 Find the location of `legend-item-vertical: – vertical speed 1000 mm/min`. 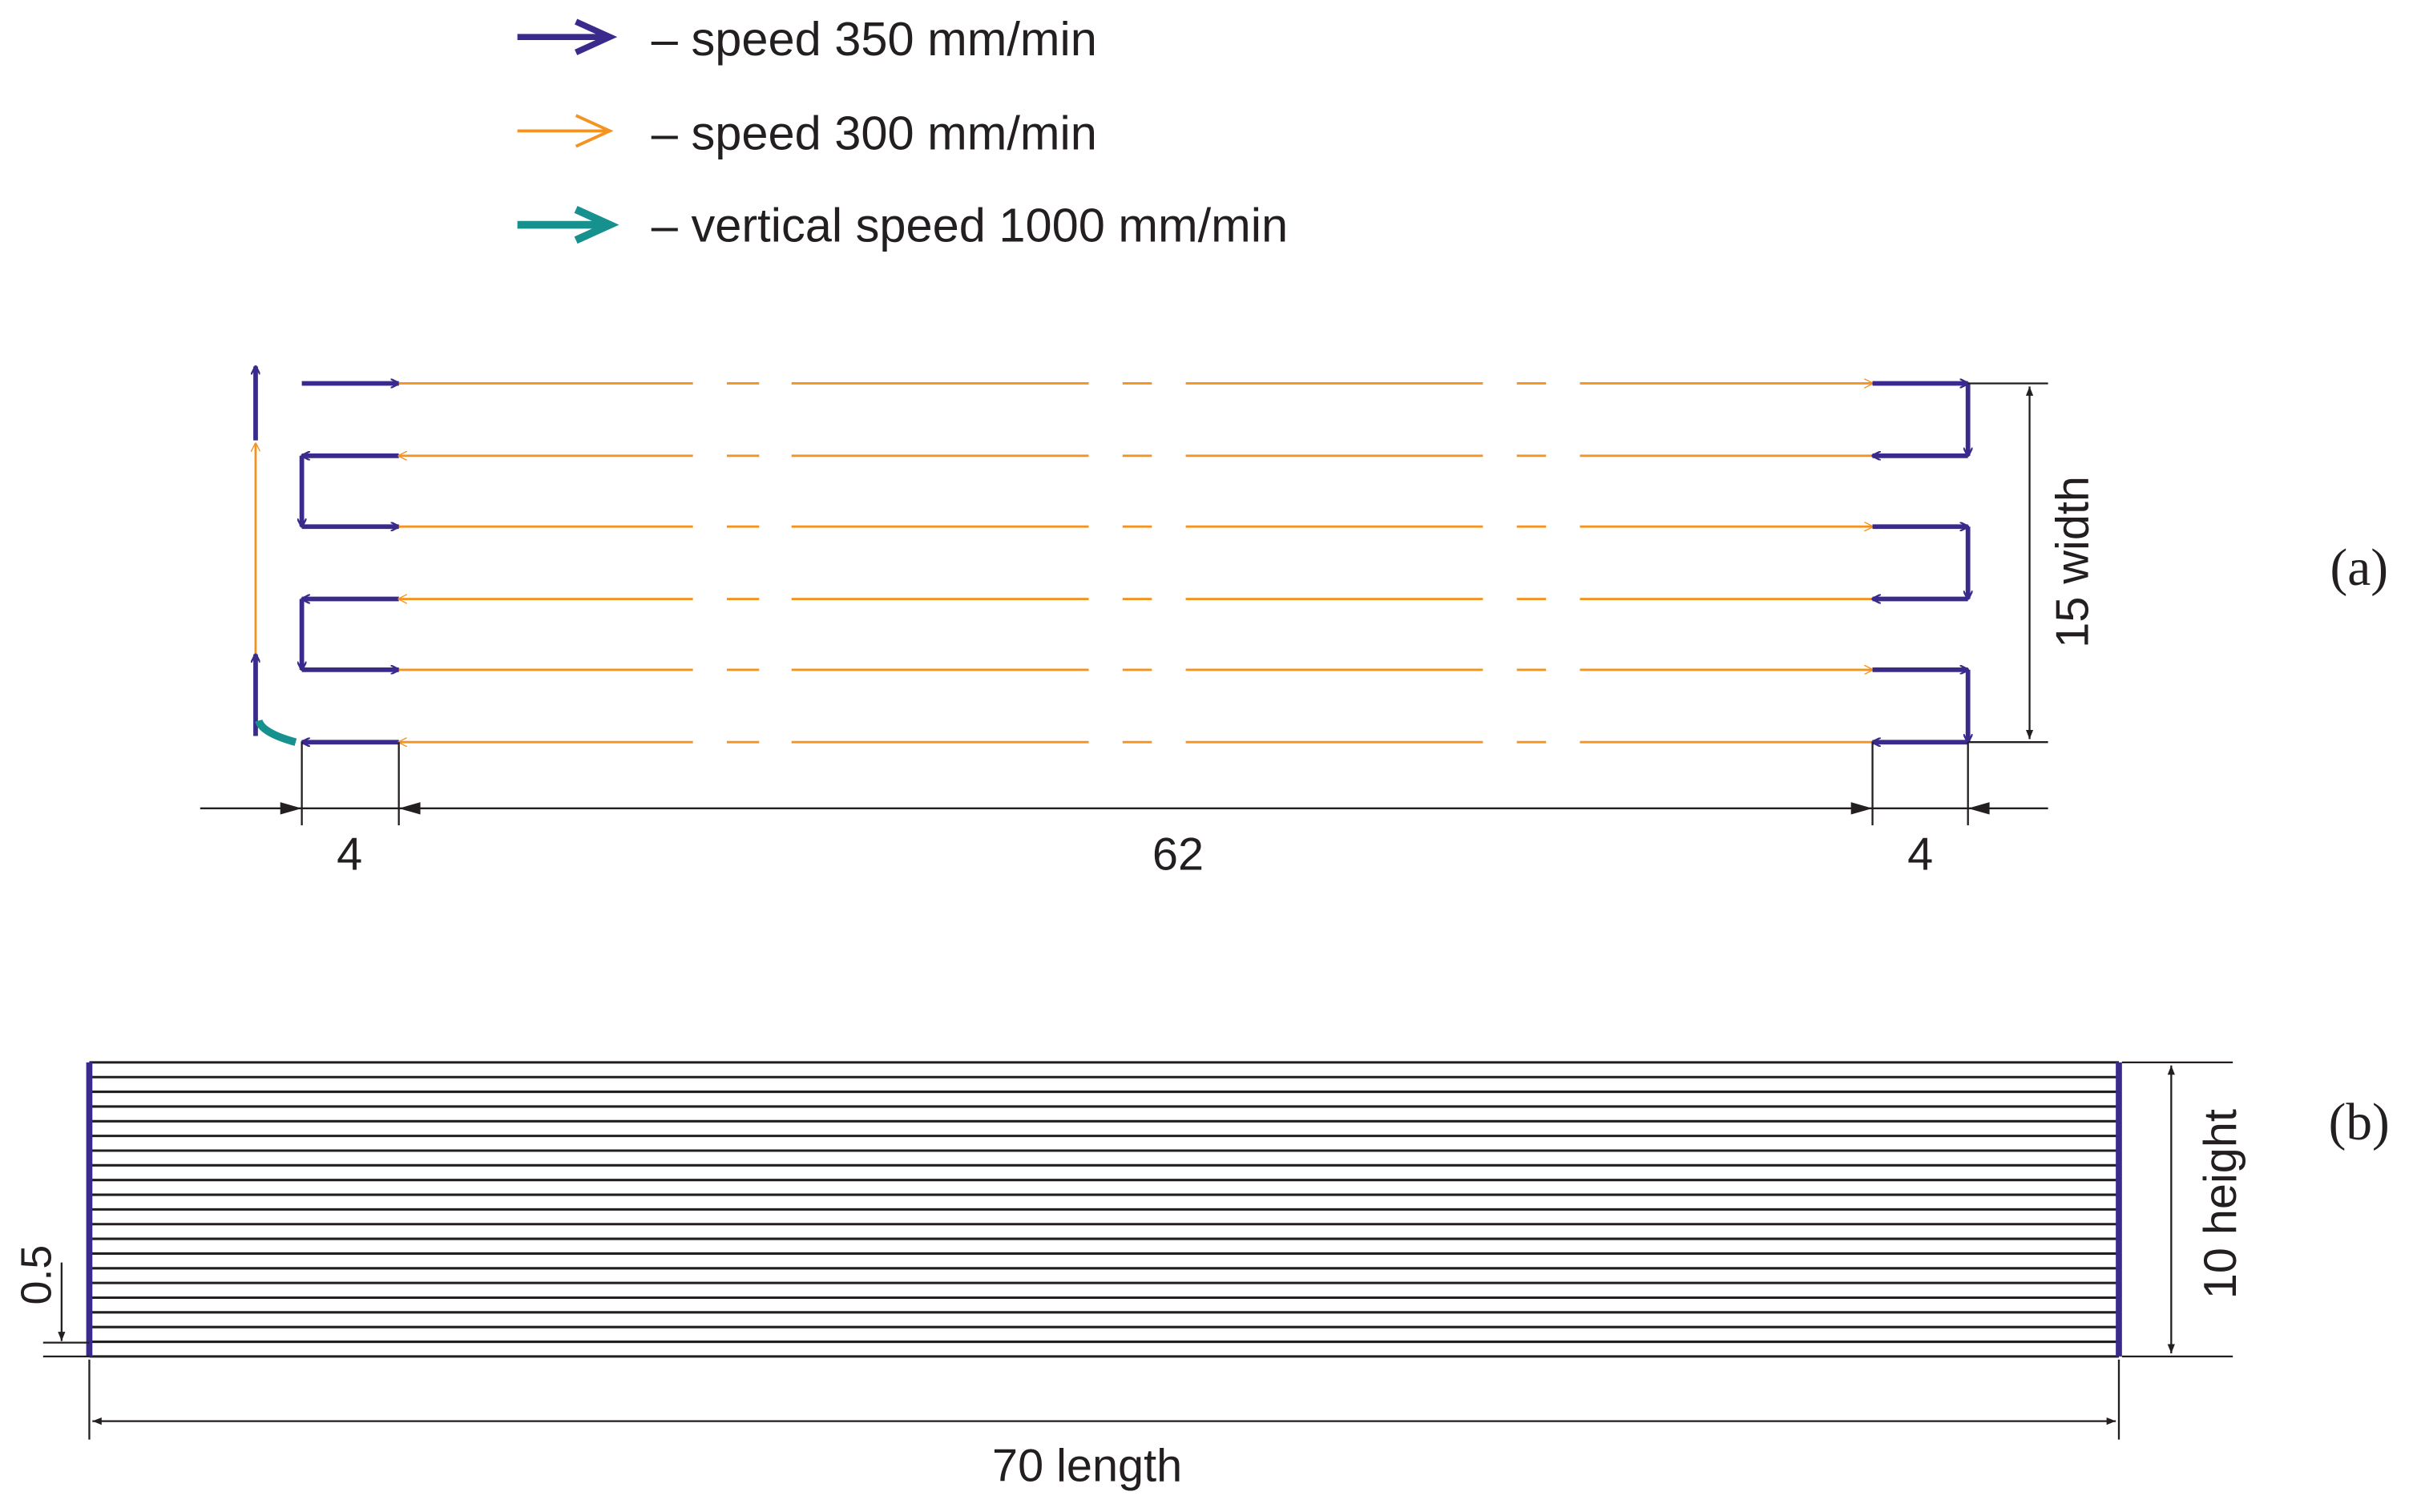

legend-item-vertical: – vertical speed 1000 mm/min is located at coordinates (902, 225).